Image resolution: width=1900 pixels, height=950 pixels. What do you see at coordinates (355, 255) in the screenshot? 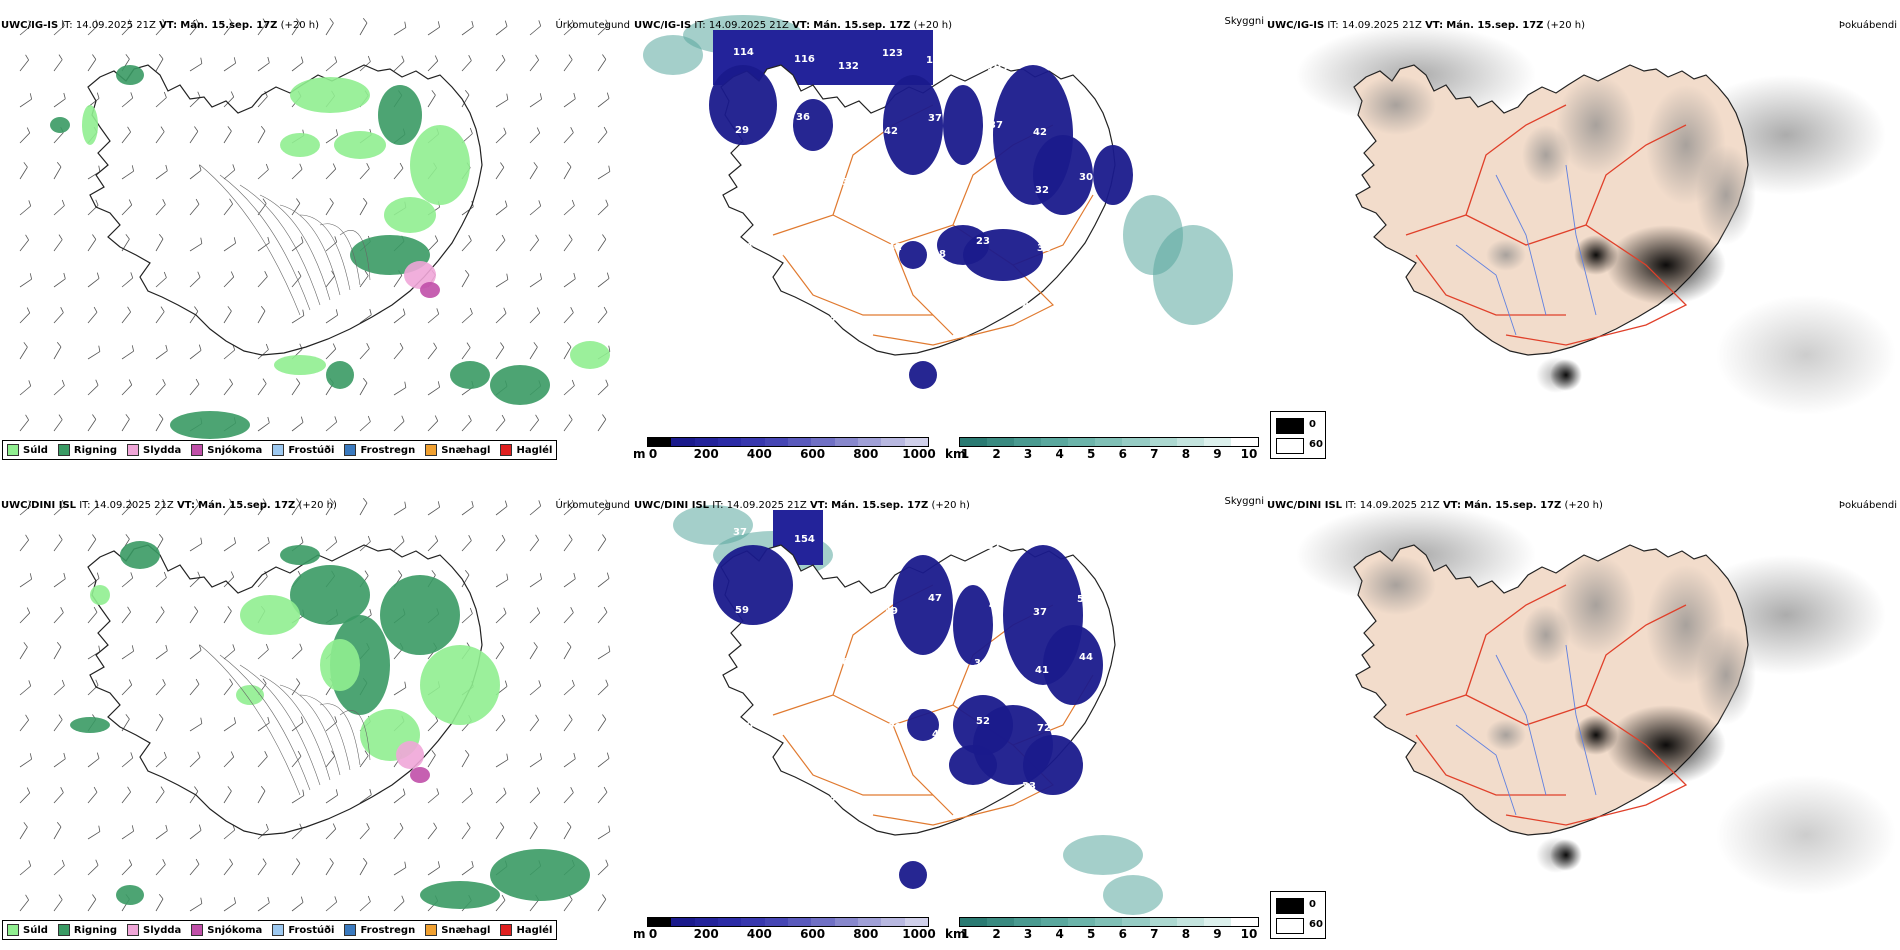
I see `river-line` at bounding box center [355, 255].